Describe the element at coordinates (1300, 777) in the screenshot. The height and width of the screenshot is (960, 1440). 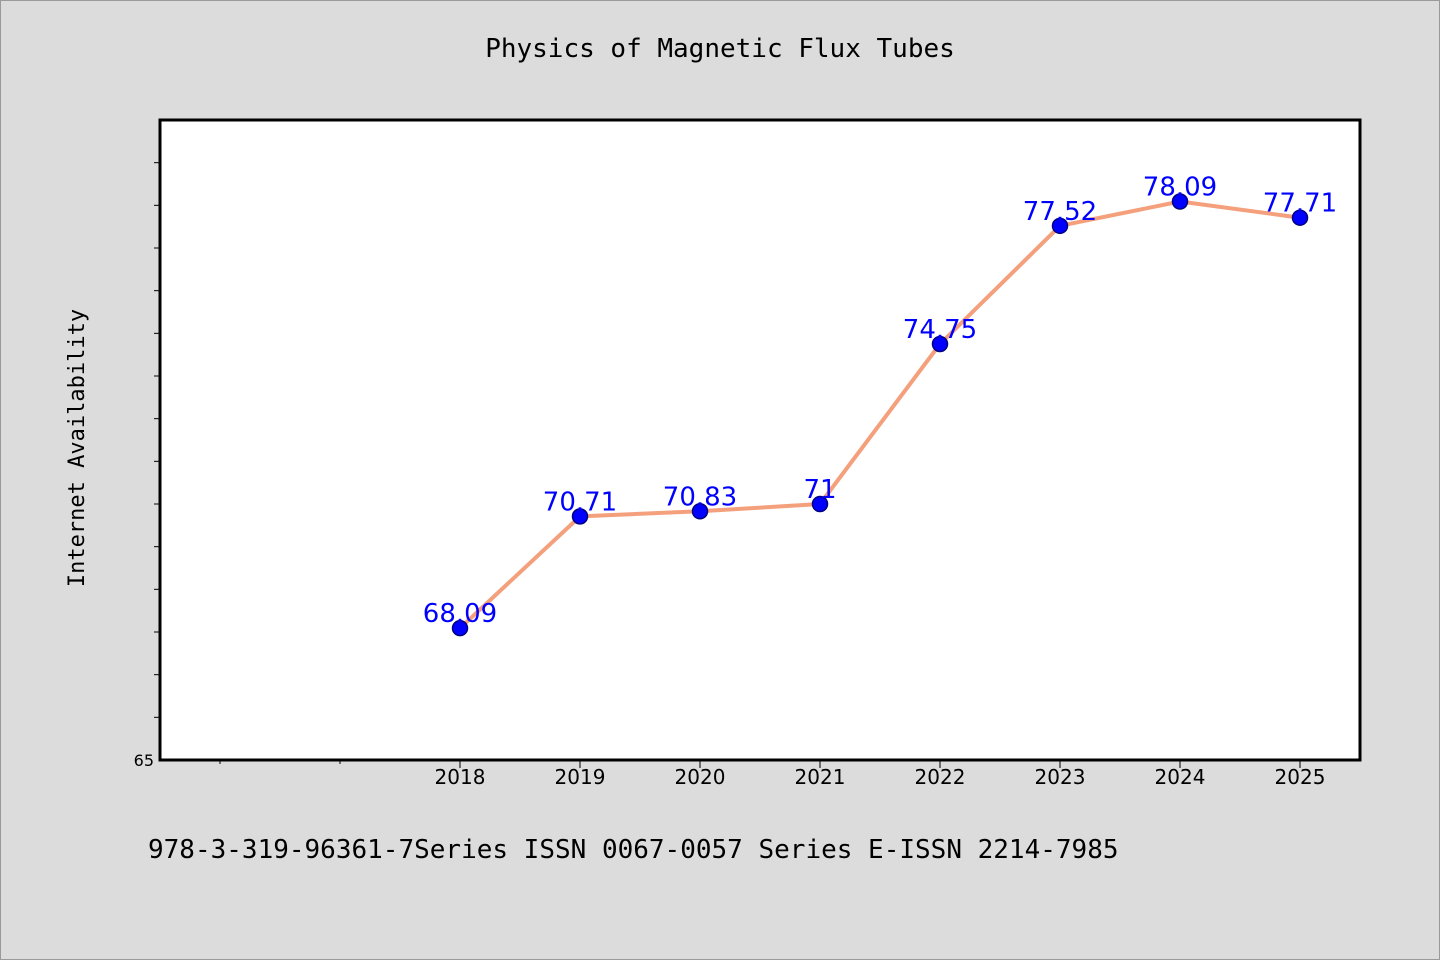
I see `x-tick-label: 2025` at that location.